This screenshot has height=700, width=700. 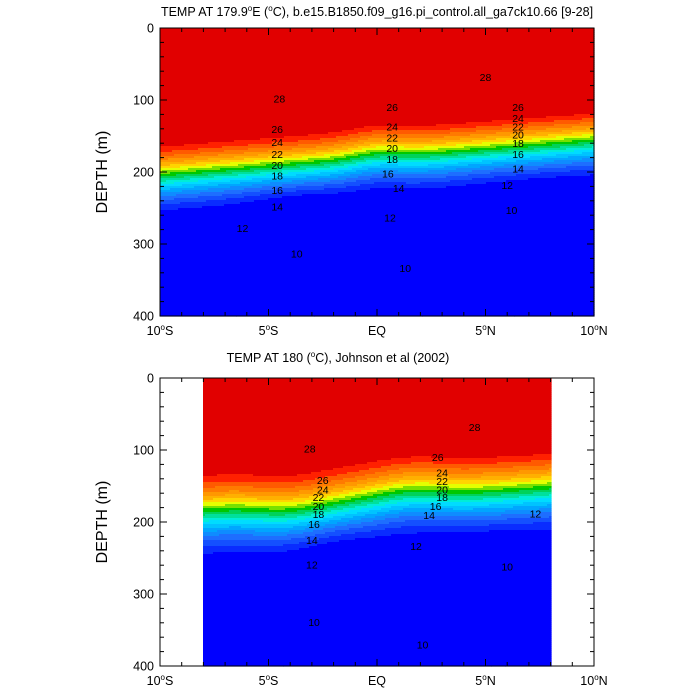 What do you see at coordinates (277, 208) in the screenshot?
I see `contour-label: 14` at bounding box center [277, 208].